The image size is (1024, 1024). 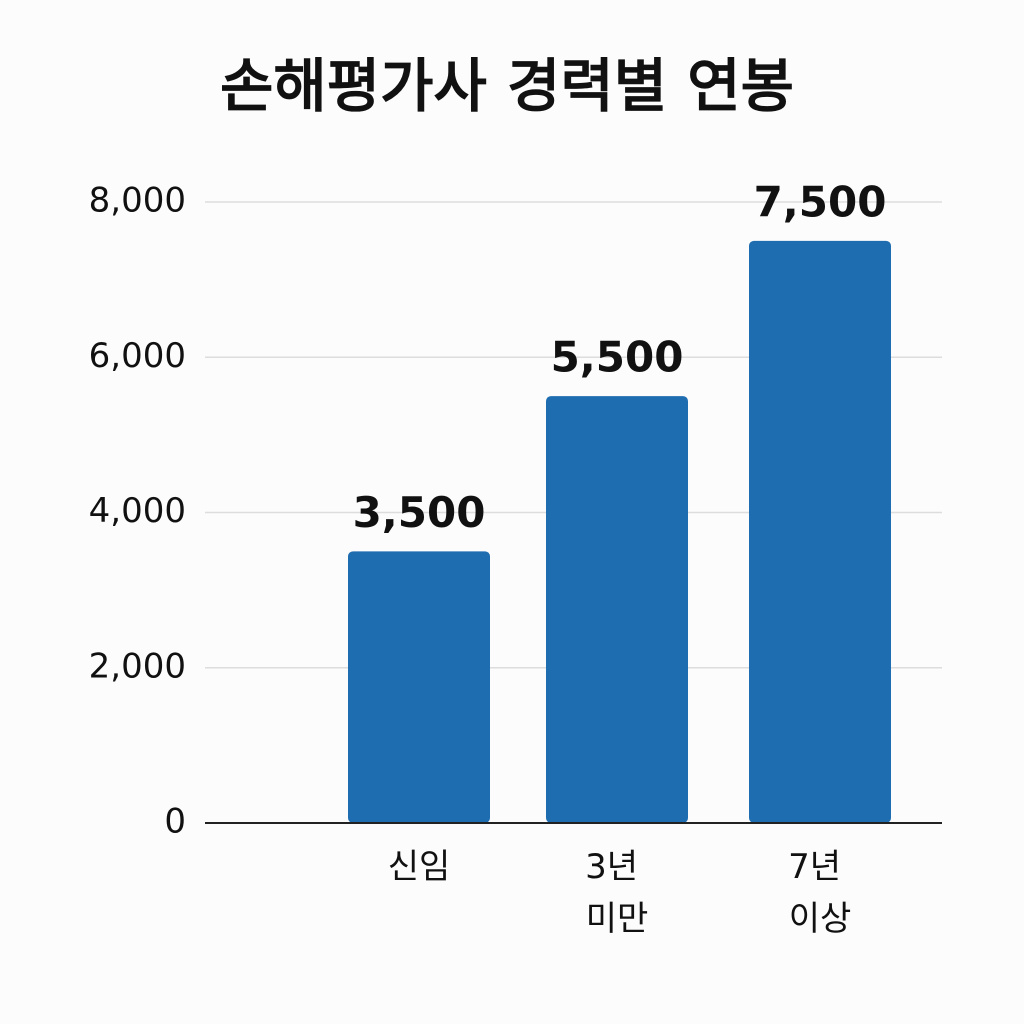 What do you see at coordinates (175, 822) in the screenshot?
I see `y-tick-label: 0` at bounding box center [175, 822].